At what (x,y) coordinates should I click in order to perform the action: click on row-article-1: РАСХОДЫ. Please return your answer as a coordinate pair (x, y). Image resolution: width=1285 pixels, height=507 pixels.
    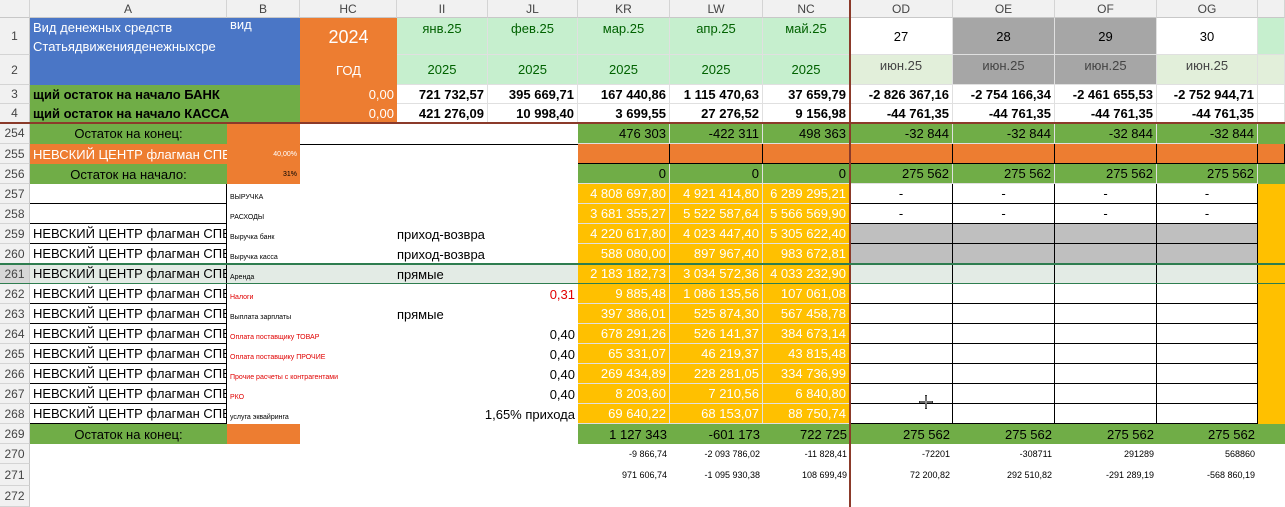
    Looking at the image, I should click on (247, 217).